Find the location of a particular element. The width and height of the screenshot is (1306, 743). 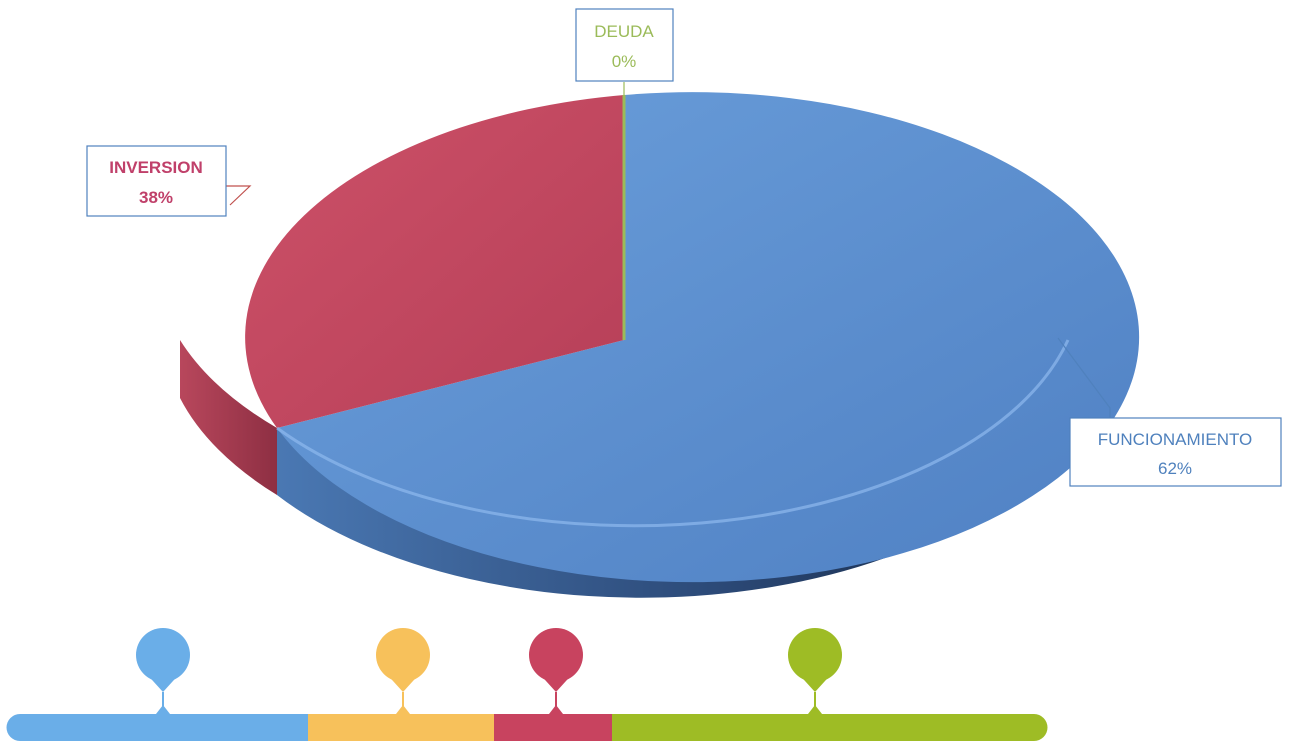

timeline-decoration is located at coordinates (527, 684).